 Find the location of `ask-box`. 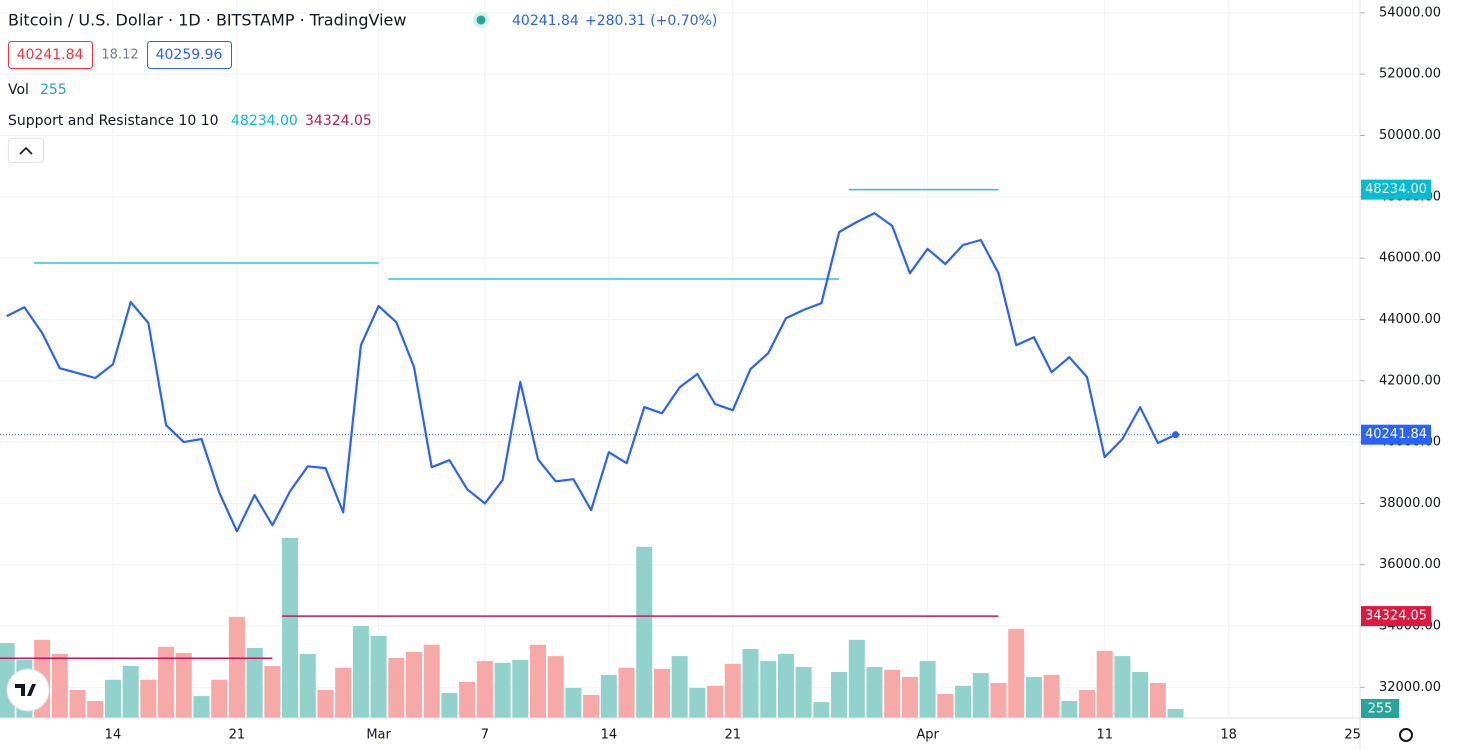

ask-box is located at coordinates (189, 55).